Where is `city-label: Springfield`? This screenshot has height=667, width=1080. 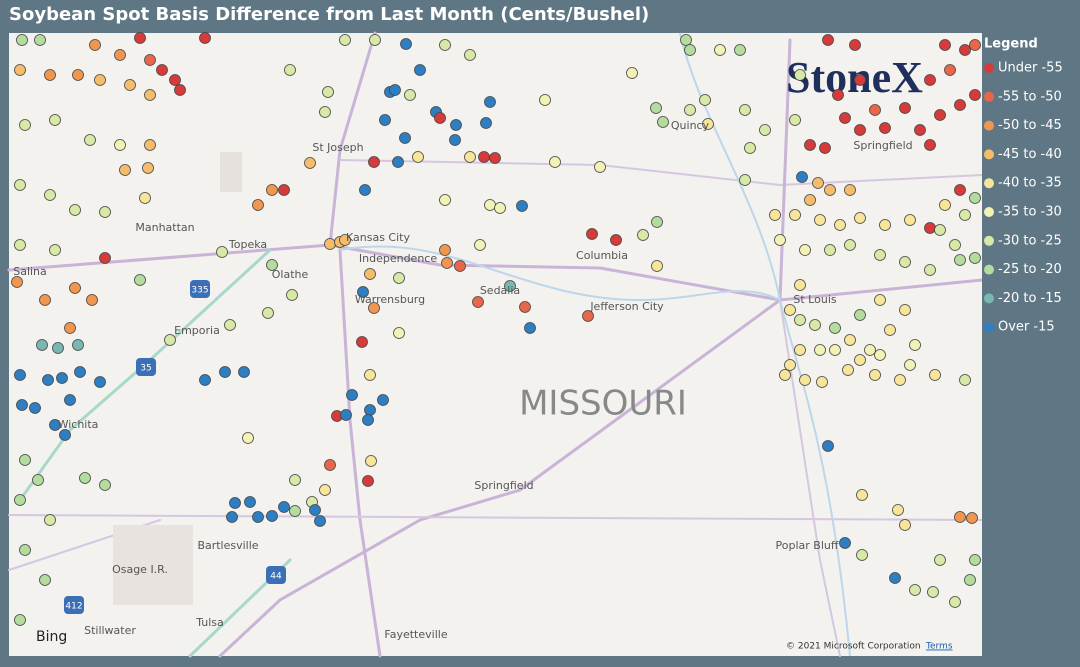 city-label: Springfield is located at coordinates (882, 145).